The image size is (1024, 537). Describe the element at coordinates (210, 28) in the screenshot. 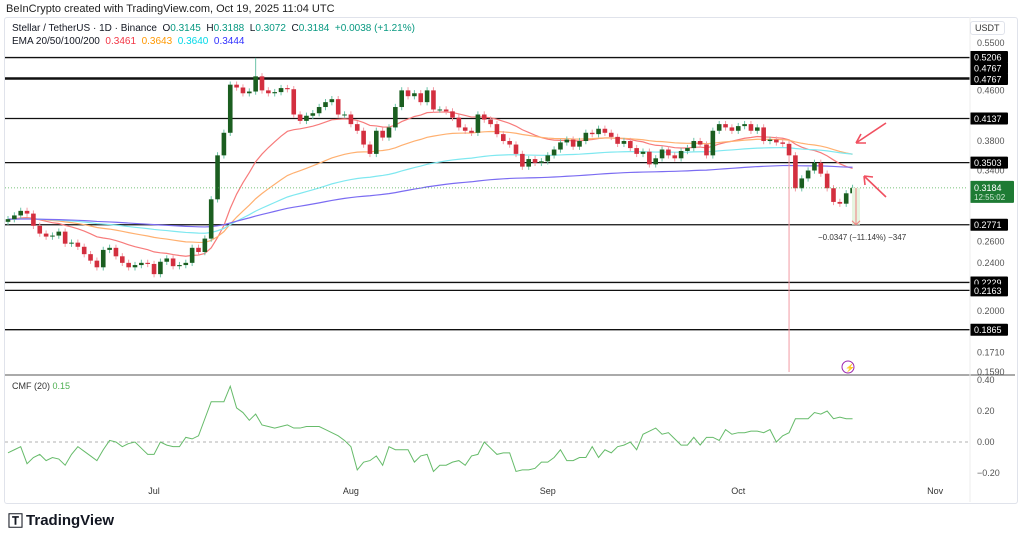

I see `high-label: H` at that location.